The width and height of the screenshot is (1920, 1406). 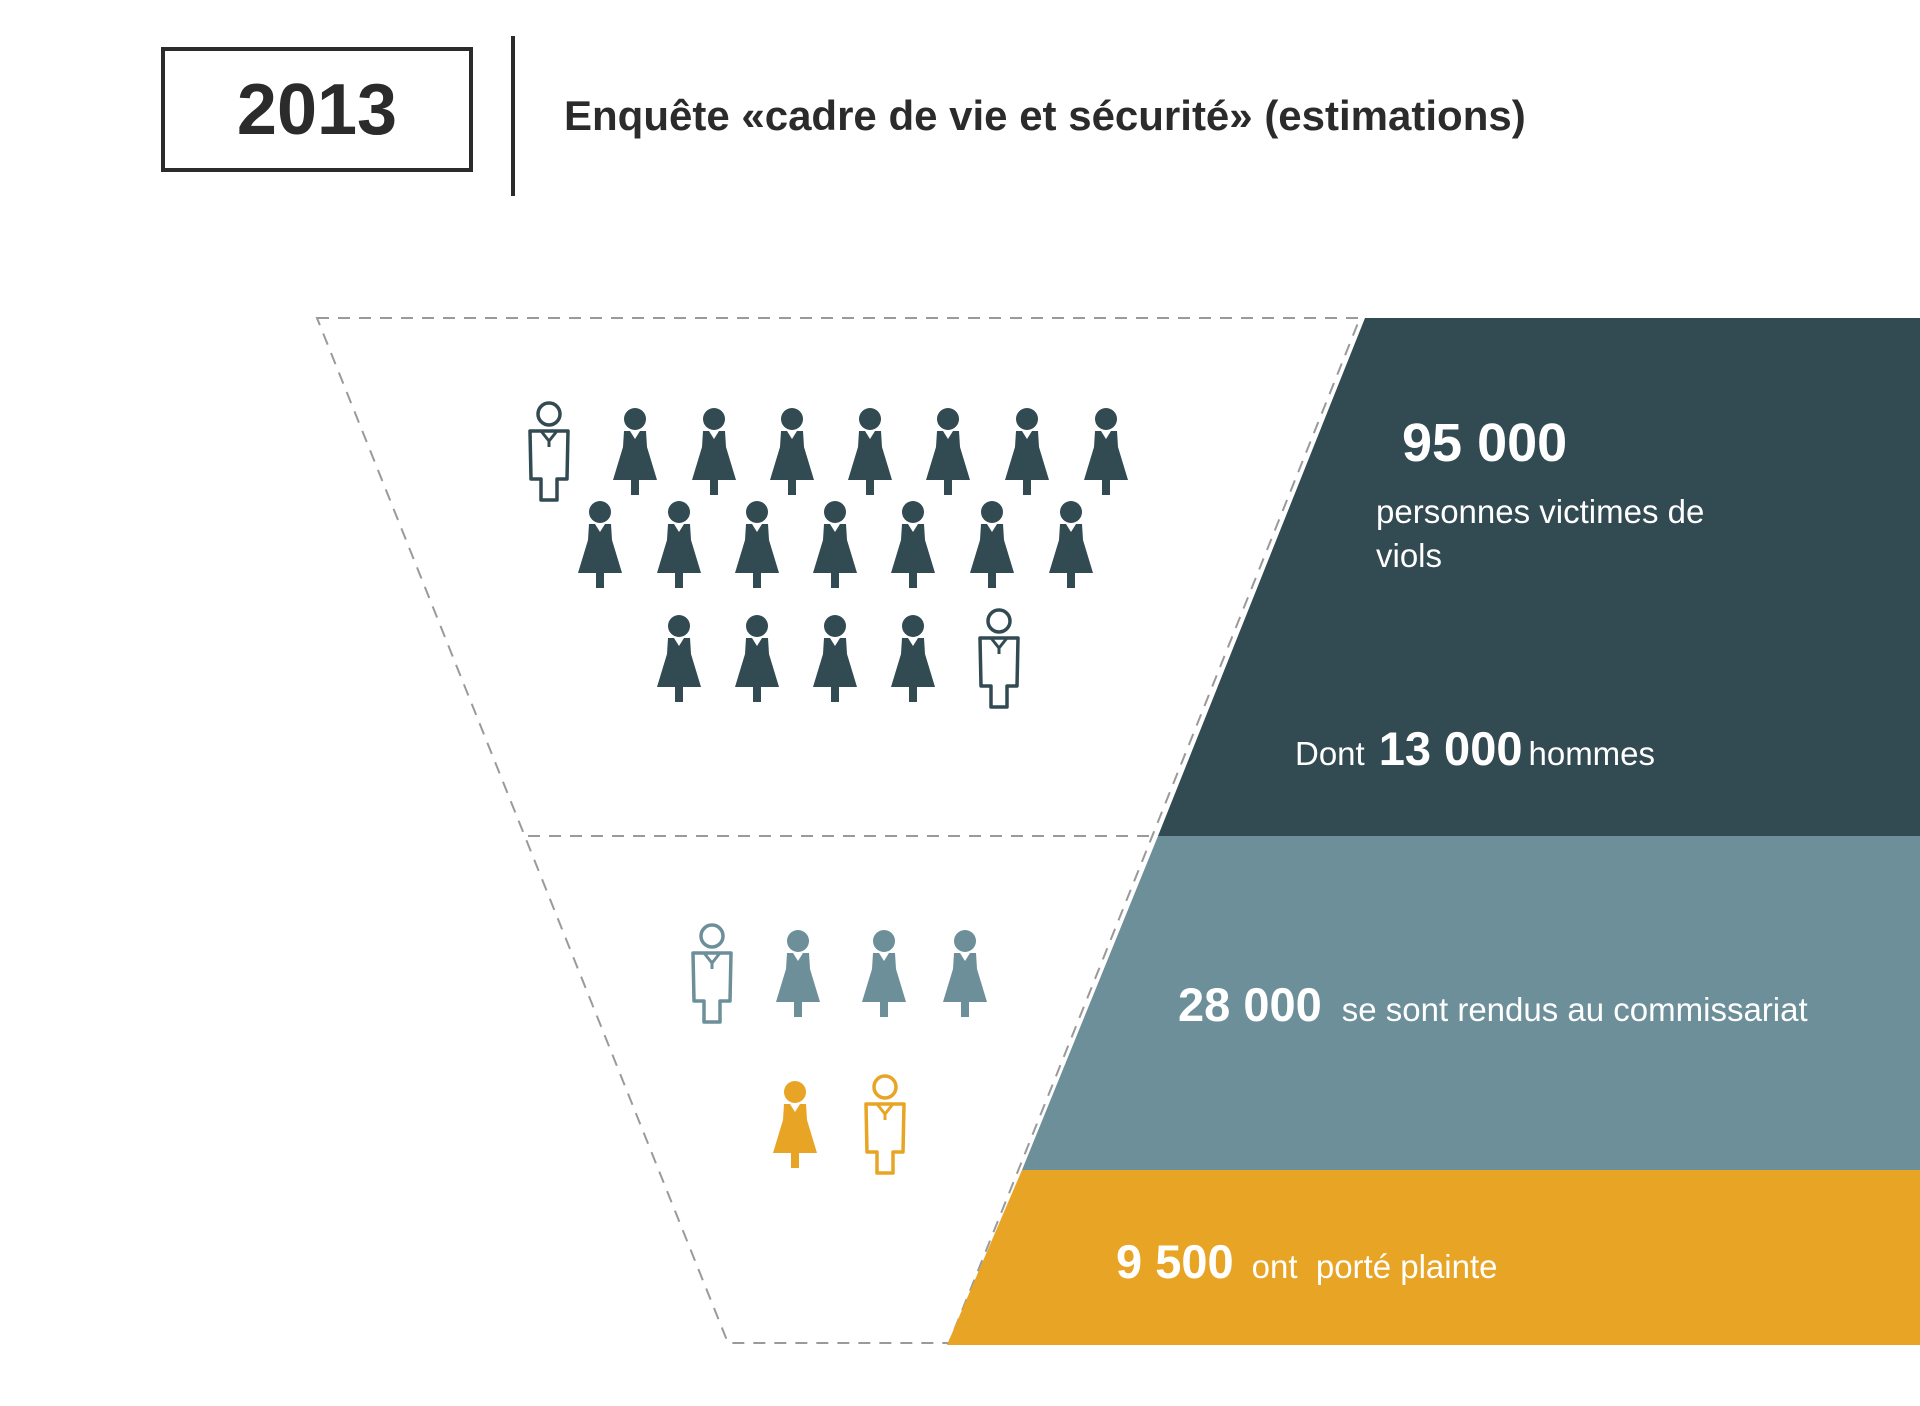 I want to click on band-victims, so click(x=1539, y=577).